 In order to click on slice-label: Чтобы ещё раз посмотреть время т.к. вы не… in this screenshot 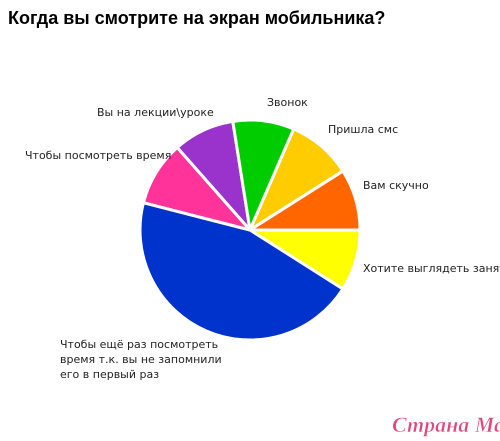, I will do `click(141, 359)`.